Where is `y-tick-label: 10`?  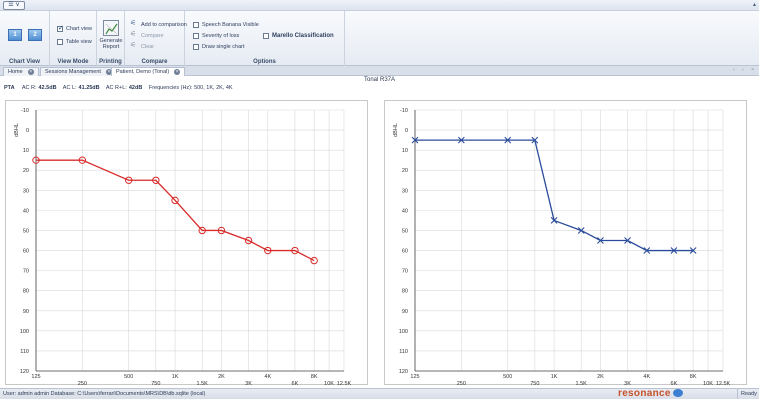
y-tick-label: 10 is located at coordinates (405, 151).